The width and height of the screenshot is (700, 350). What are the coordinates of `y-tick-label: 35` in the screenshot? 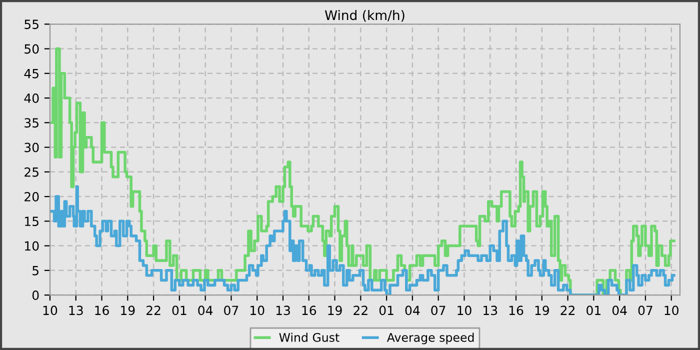 It's located at (31, 123).